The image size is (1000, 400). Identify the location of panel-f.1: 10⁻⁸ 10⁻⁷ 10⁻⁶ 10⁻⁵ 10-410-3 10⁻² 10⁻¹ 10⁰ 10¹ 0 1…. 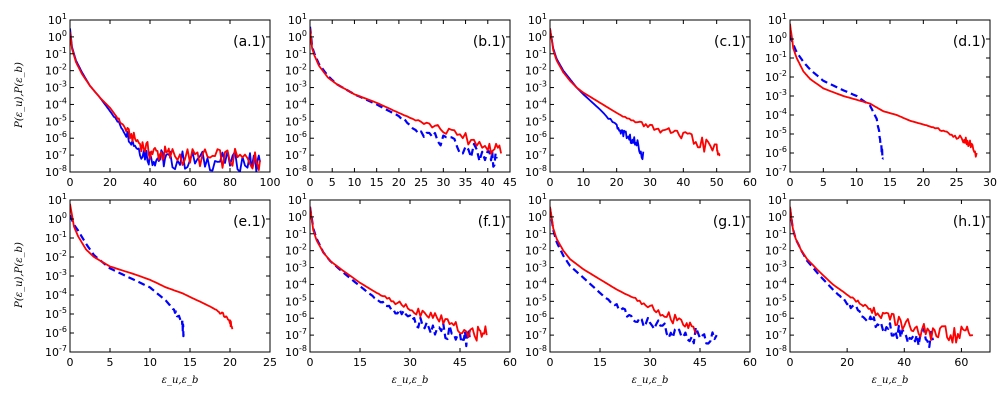
(401, 280).